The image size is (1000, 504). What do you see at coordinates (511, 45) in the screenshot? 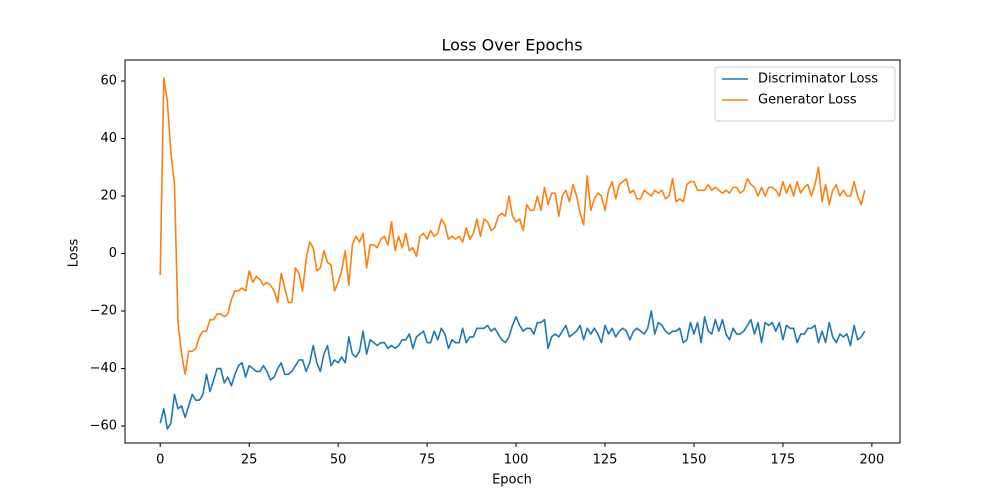
I see `chart-title: Loss Over Epochs` at bounding box center [511, 45].